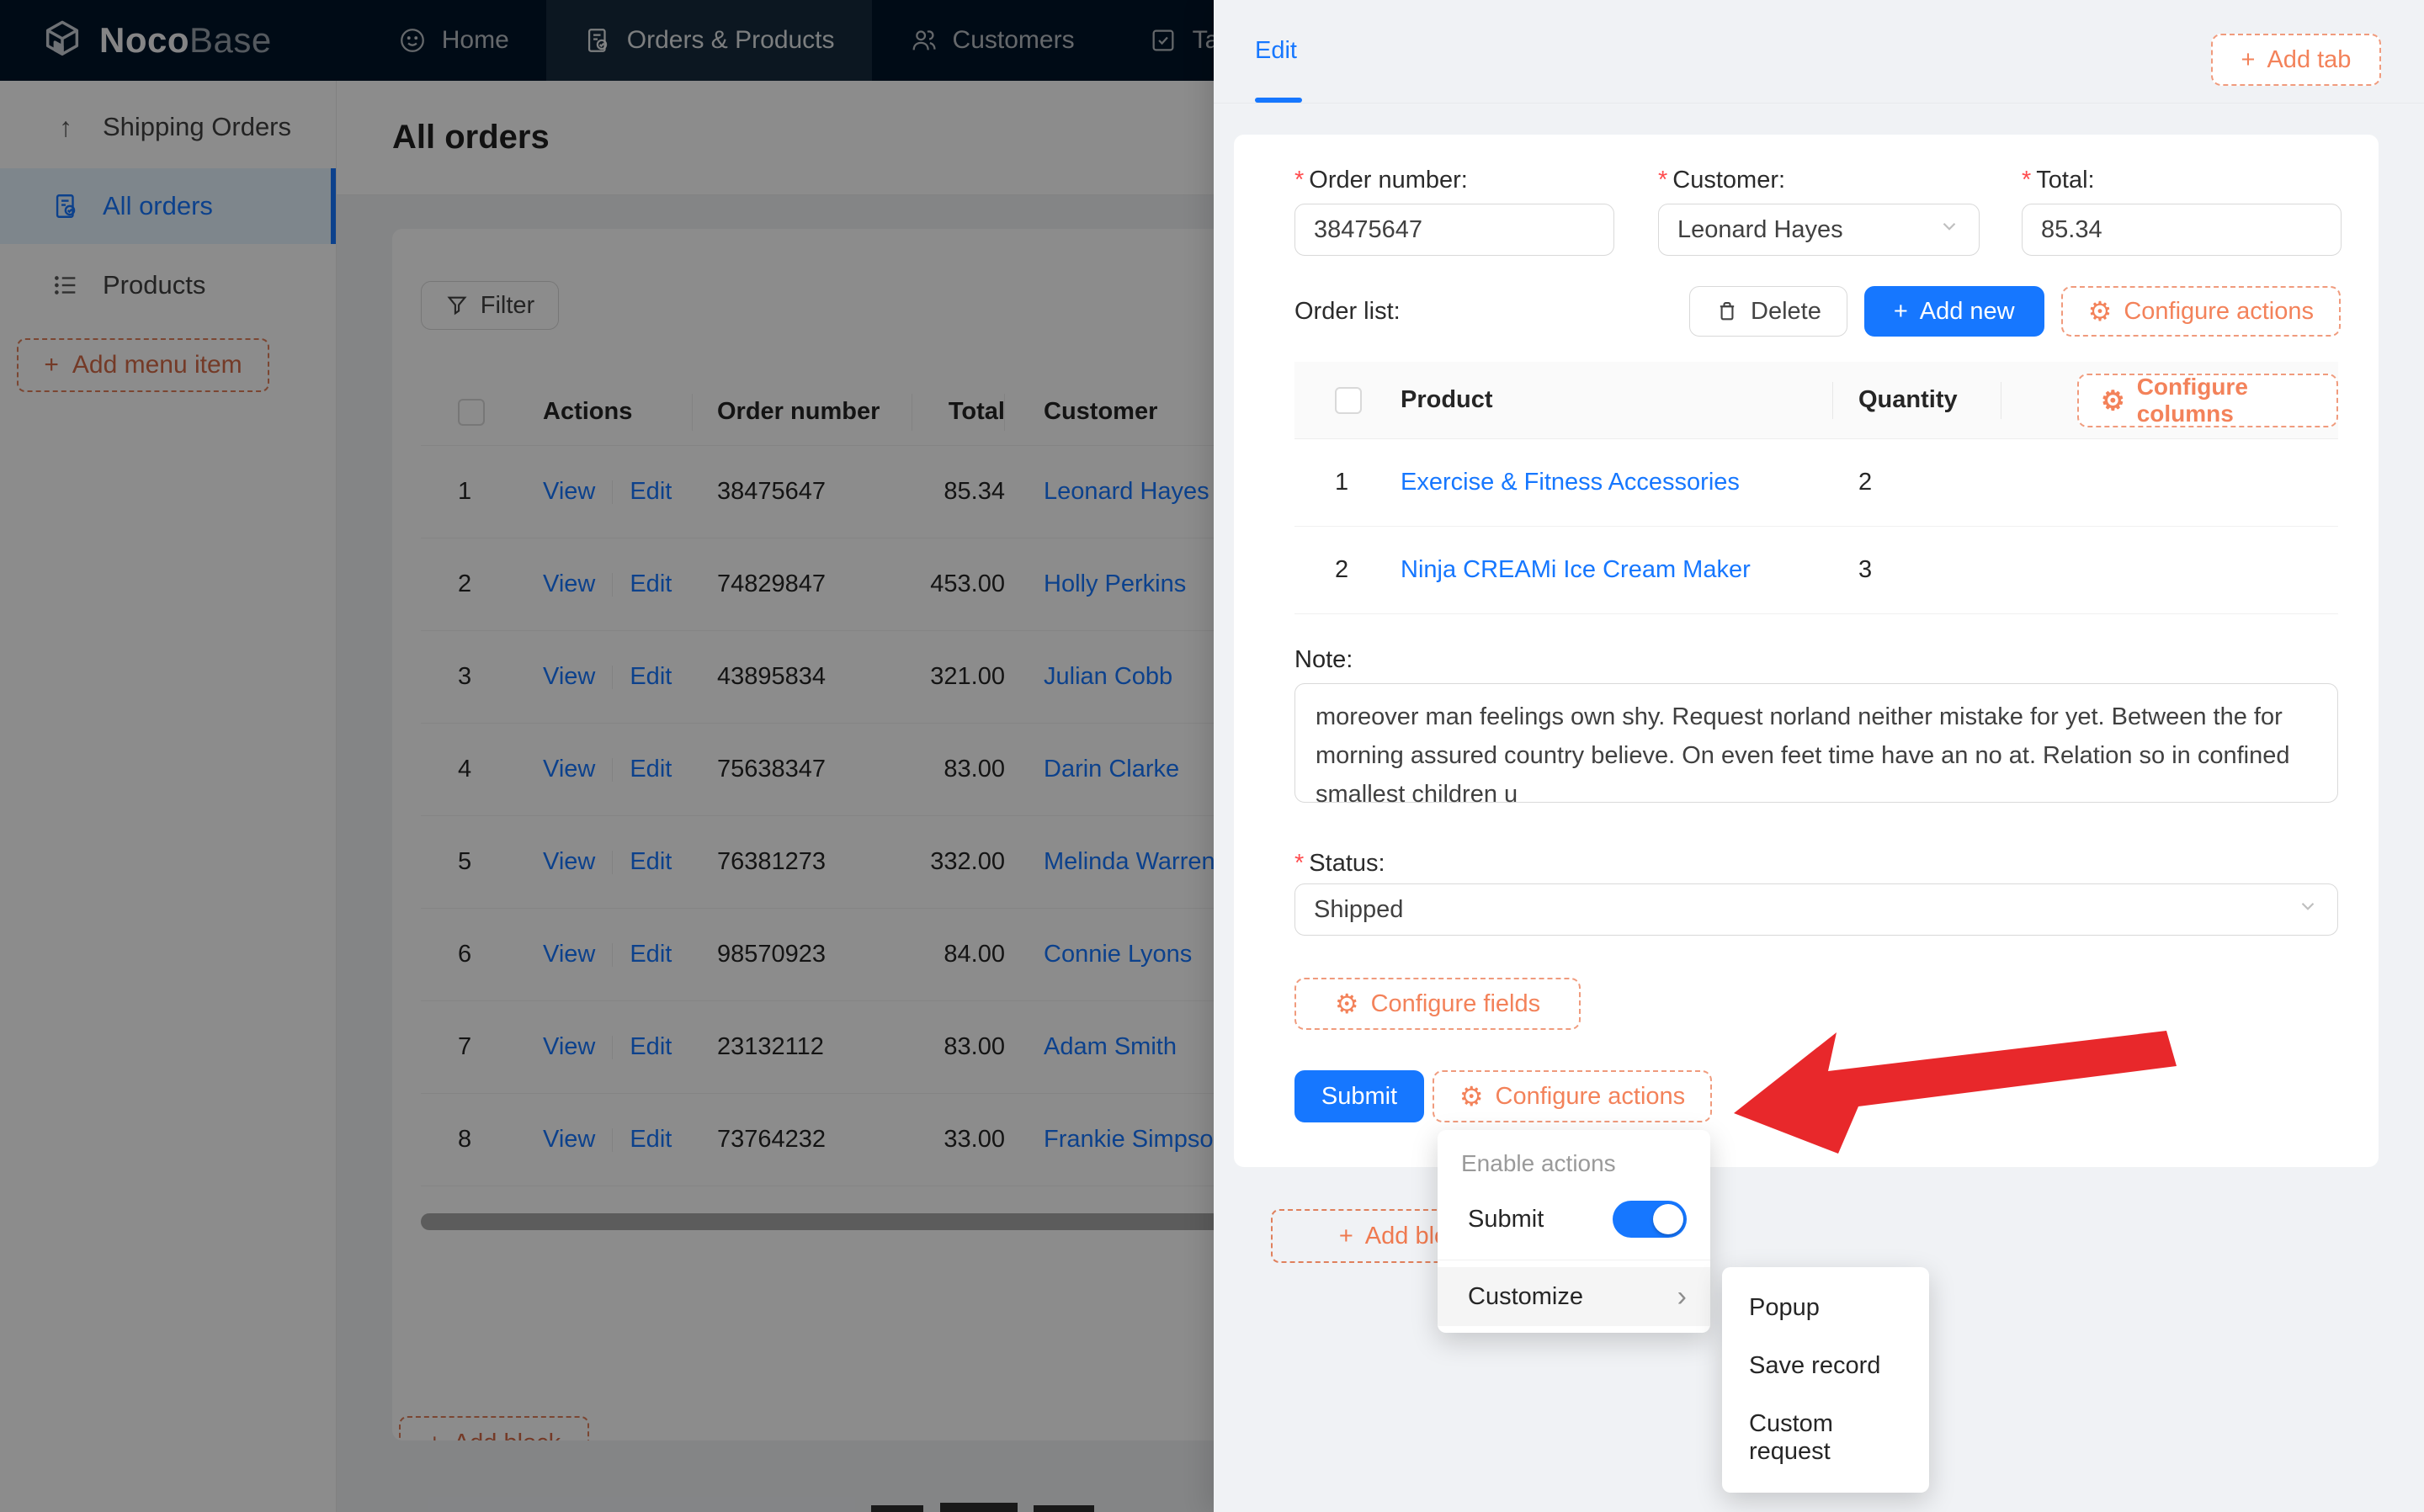 The image size is (2424, 1512). I want to click on submit-button-label: Submit, so click(1359, 1096).